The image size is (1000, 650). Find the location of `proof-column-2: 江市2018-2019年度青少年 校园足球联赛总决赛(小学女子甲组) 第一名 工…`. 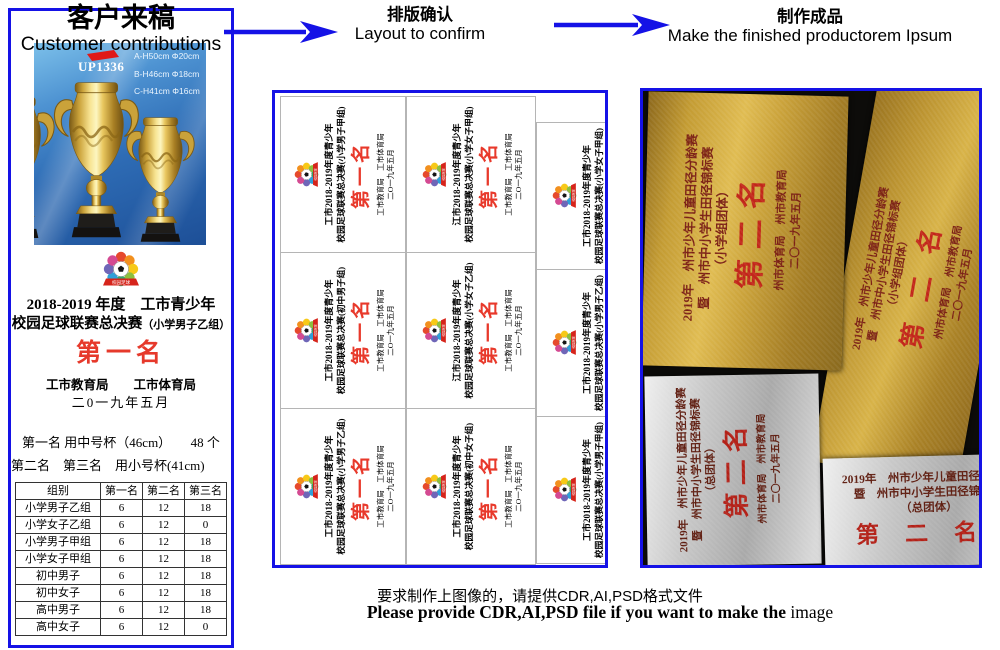

proof-column-2: 江市2018-2019年度青少年 校园足球联赛总决赛(小学女子甲组) 第一名 工… is located at coordinates (471, 330).